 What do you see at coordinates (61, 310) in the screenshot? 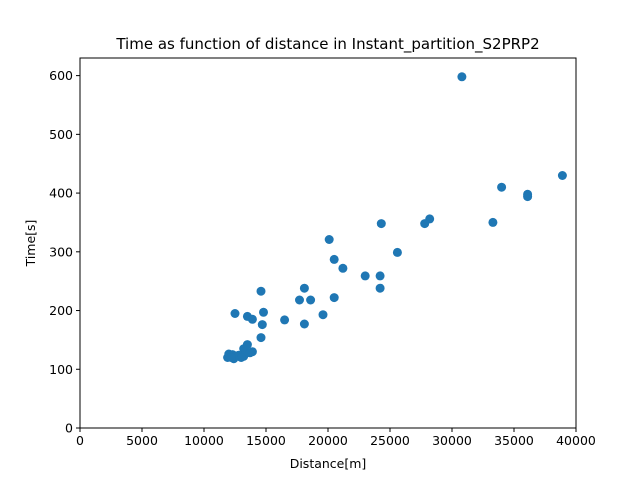
I see `y-tick-label: 200` at bounding box center [61, 310].